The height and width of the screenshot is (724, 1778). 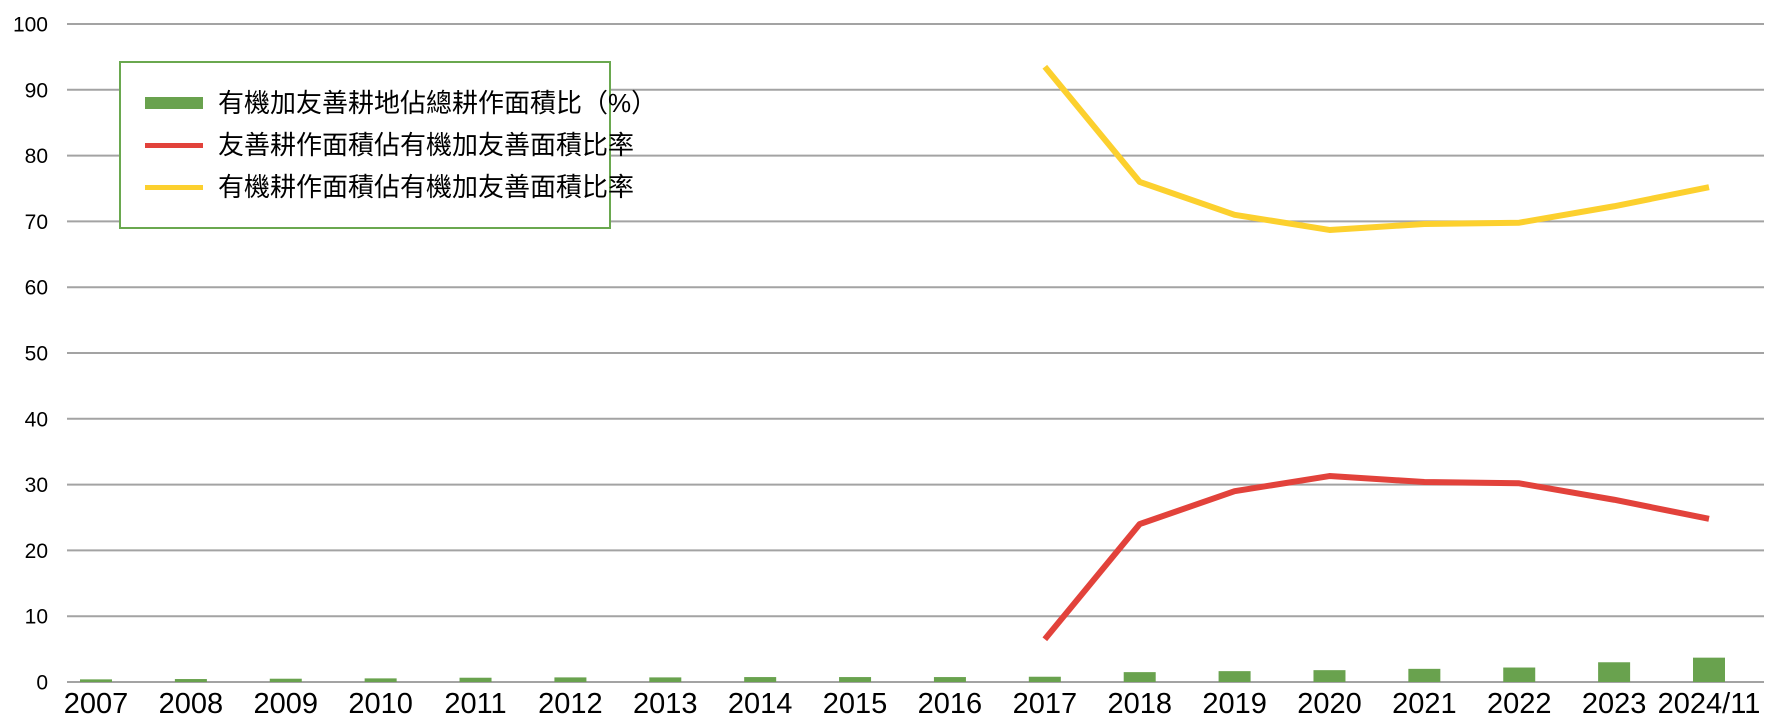 I want to click on legend-swatch-red-line, so click(x=174, y=145).